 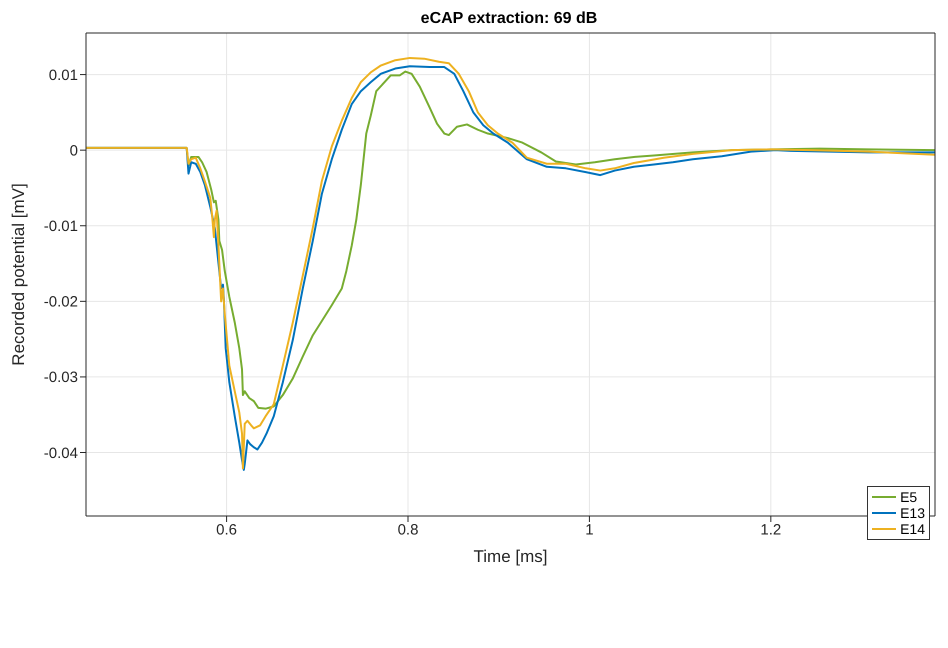 What do you see at coordinates (511, 556) in the screenshot?
I see `x-axis-title: Time [ms]` at bounding box center [511, 556].